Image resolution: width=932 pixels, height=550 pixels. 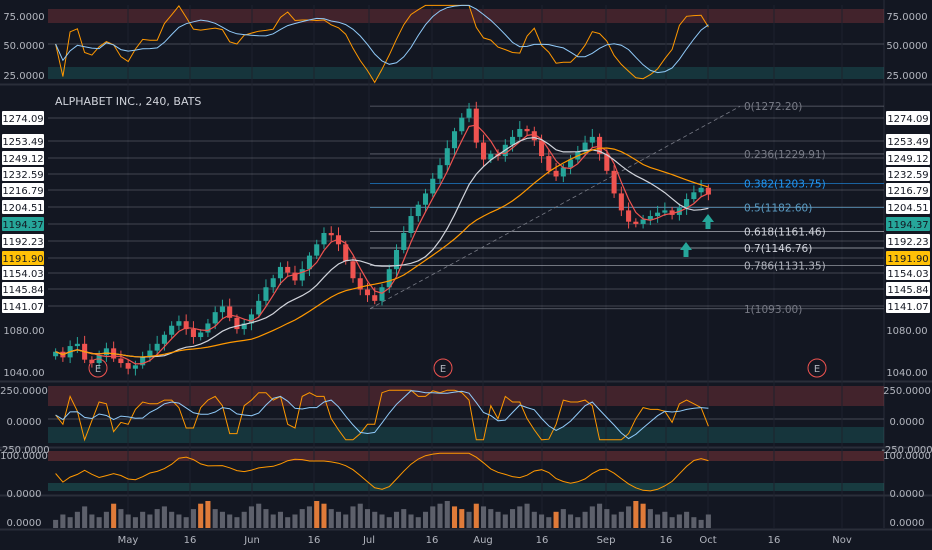 I want to click on indicator-axis-label: 75.0000, so click(x=23, y=17).